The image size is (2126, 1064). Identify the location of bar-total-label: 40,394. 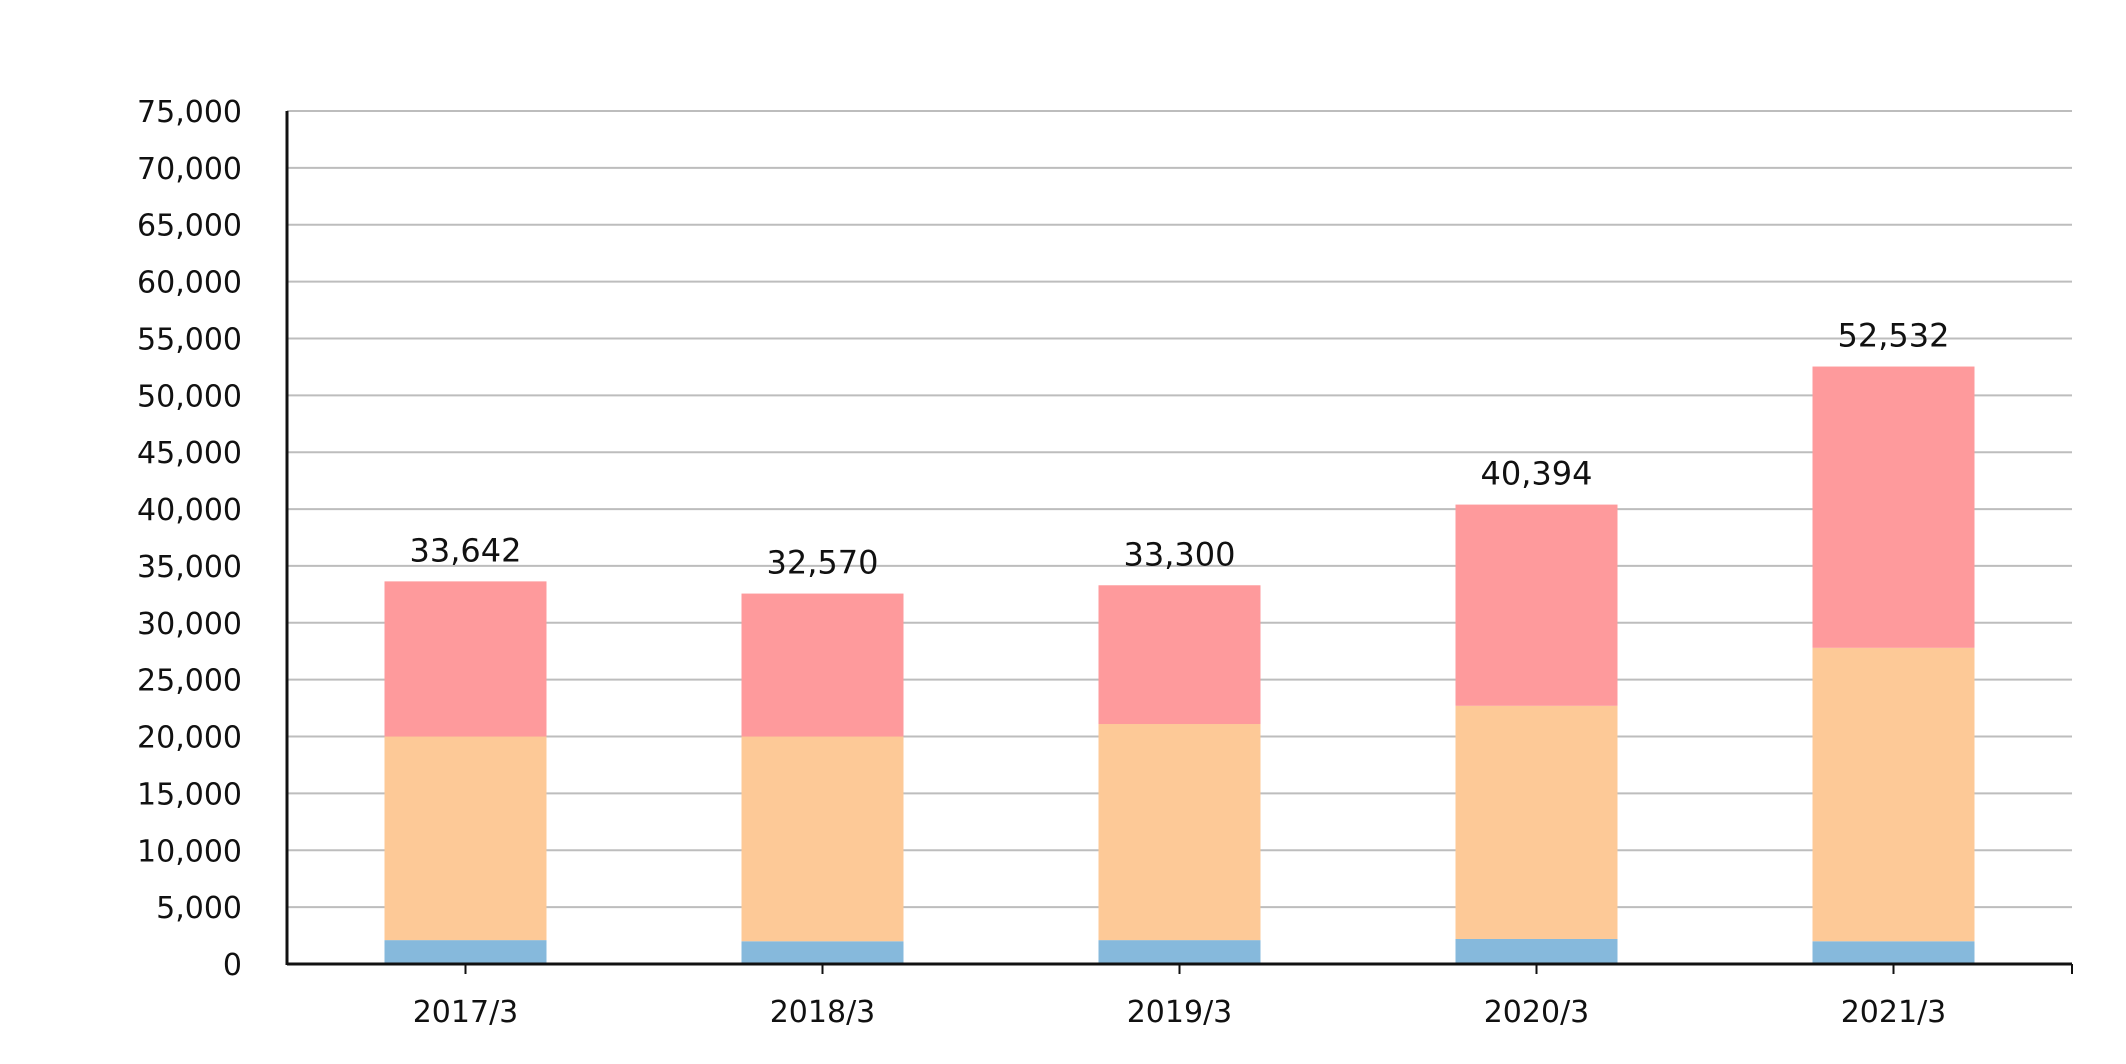
(1537, 474).